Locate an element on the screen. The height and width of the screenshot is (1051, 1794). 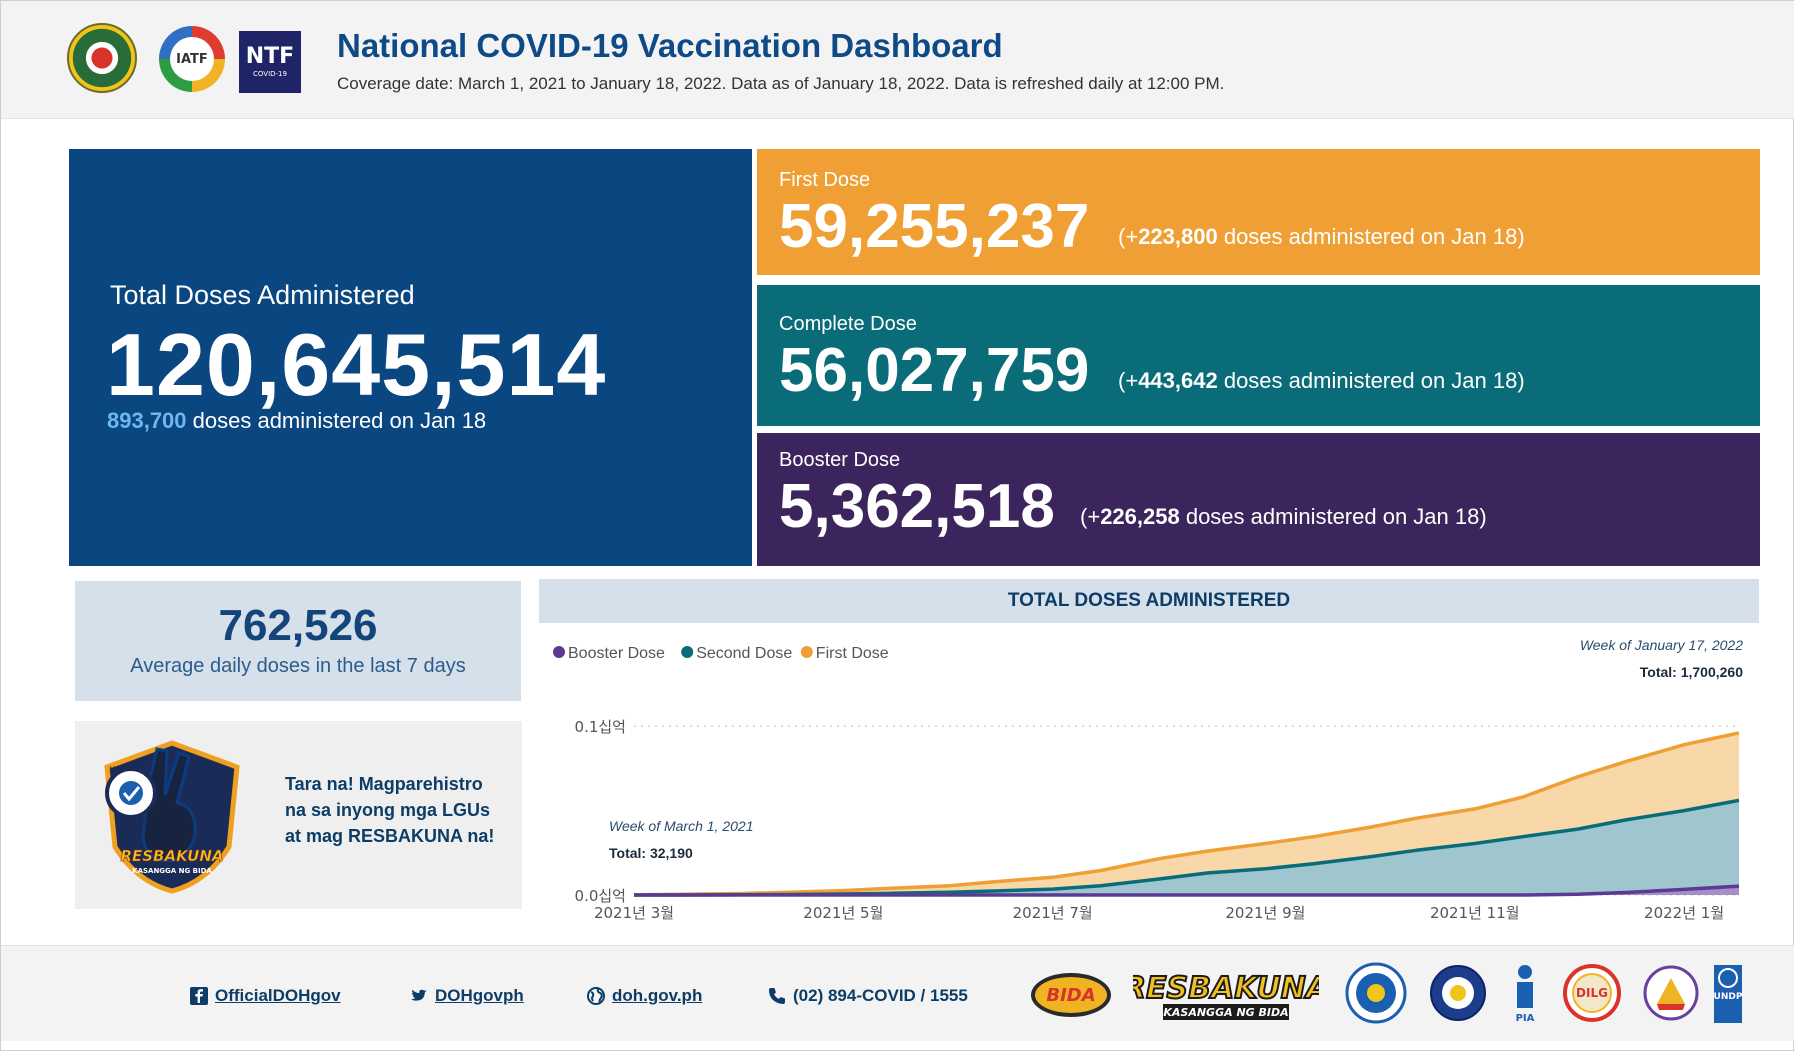
resbakuna-logo-sub: KASANGGA NG BIDA is located at coordinates (172, 871).